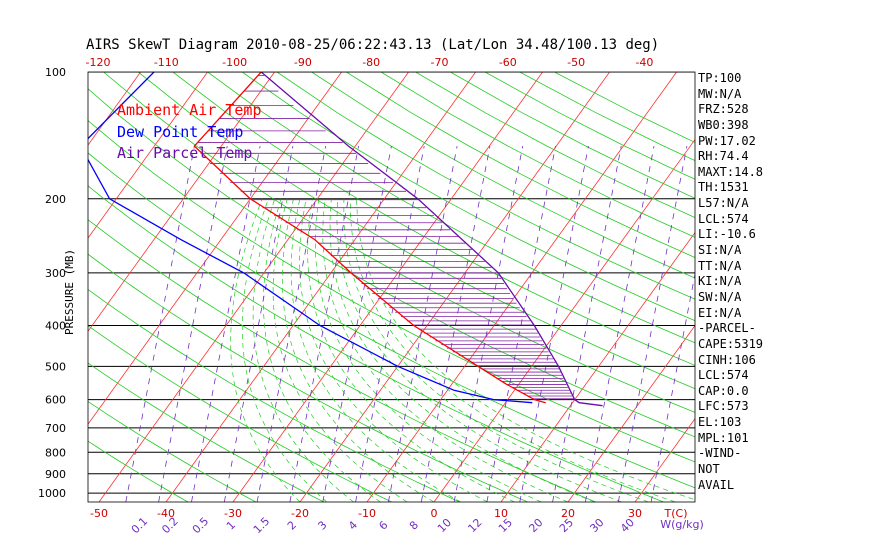  What do you see at coordinates (727, 140) in the screenshot?
I see `stat-line: PW:17.02` at bounding box center [727, 140].